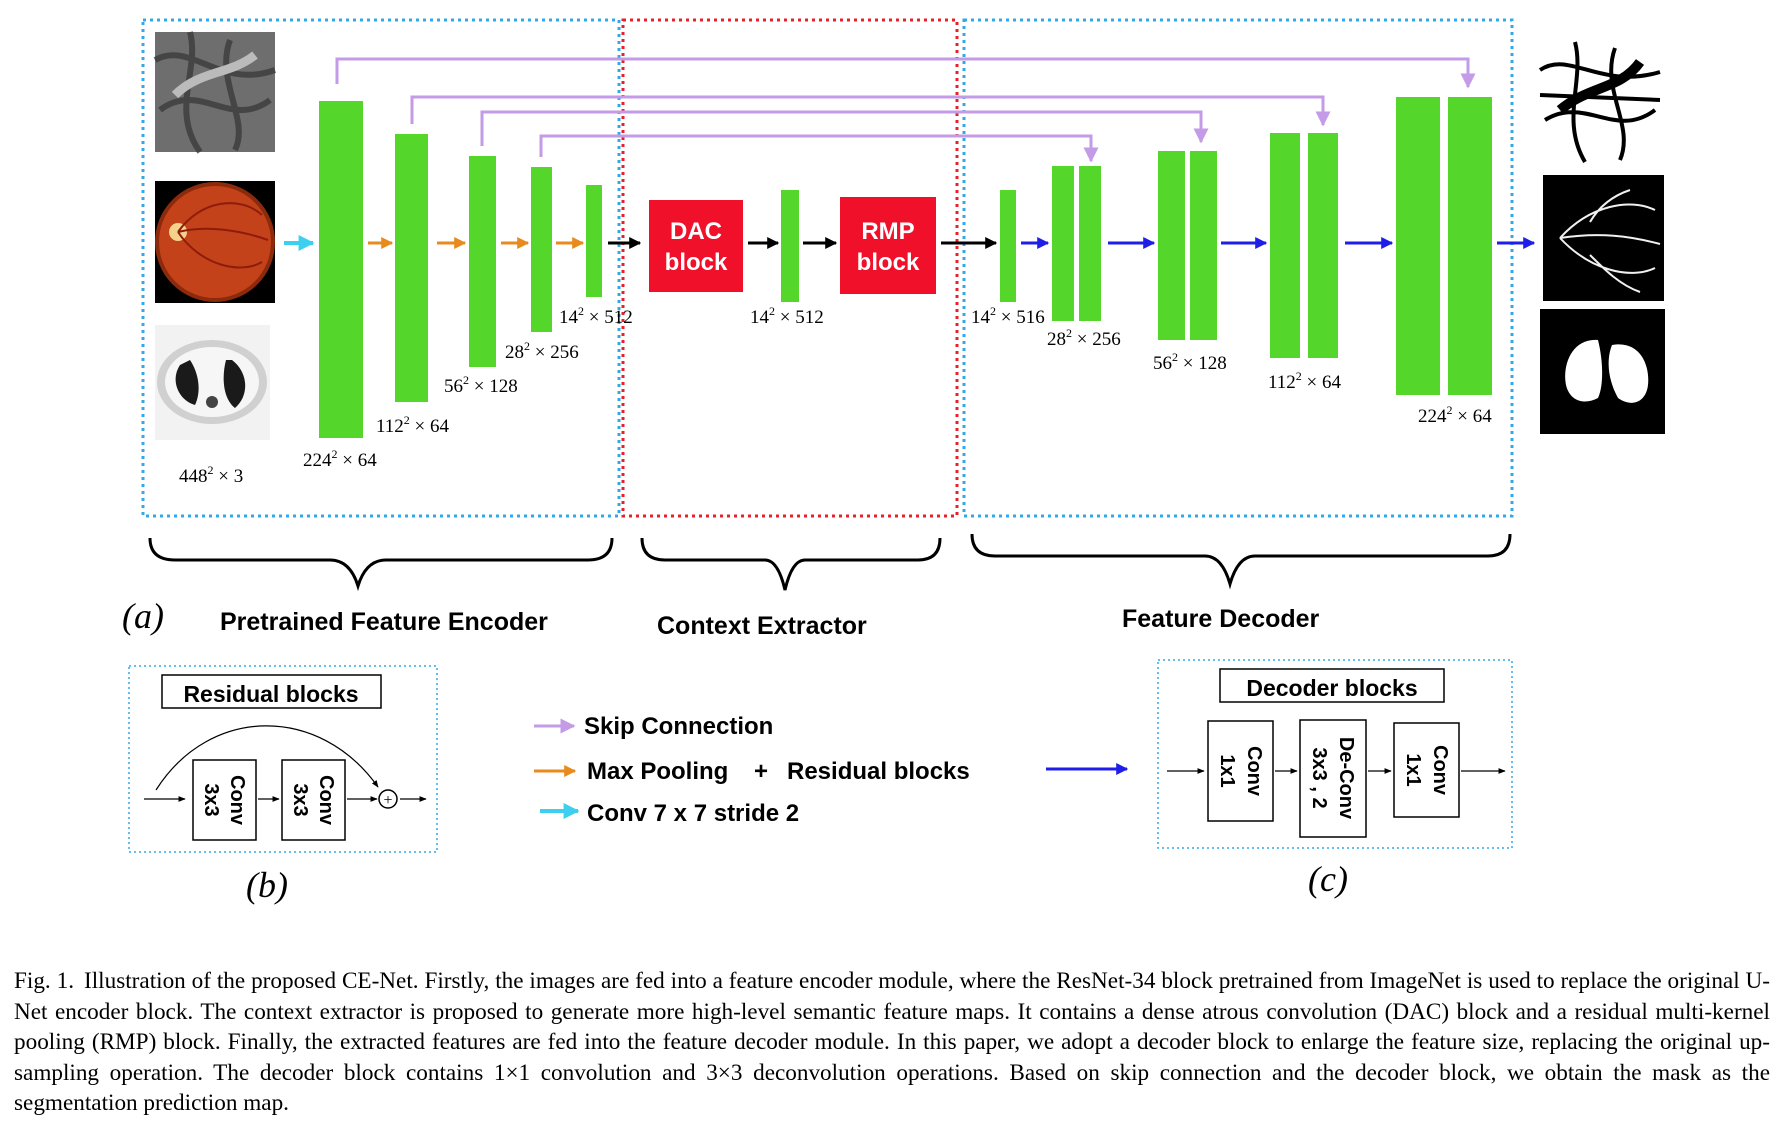  I want to click on residual-conv-b-line1: Conv, so click(326, 800).